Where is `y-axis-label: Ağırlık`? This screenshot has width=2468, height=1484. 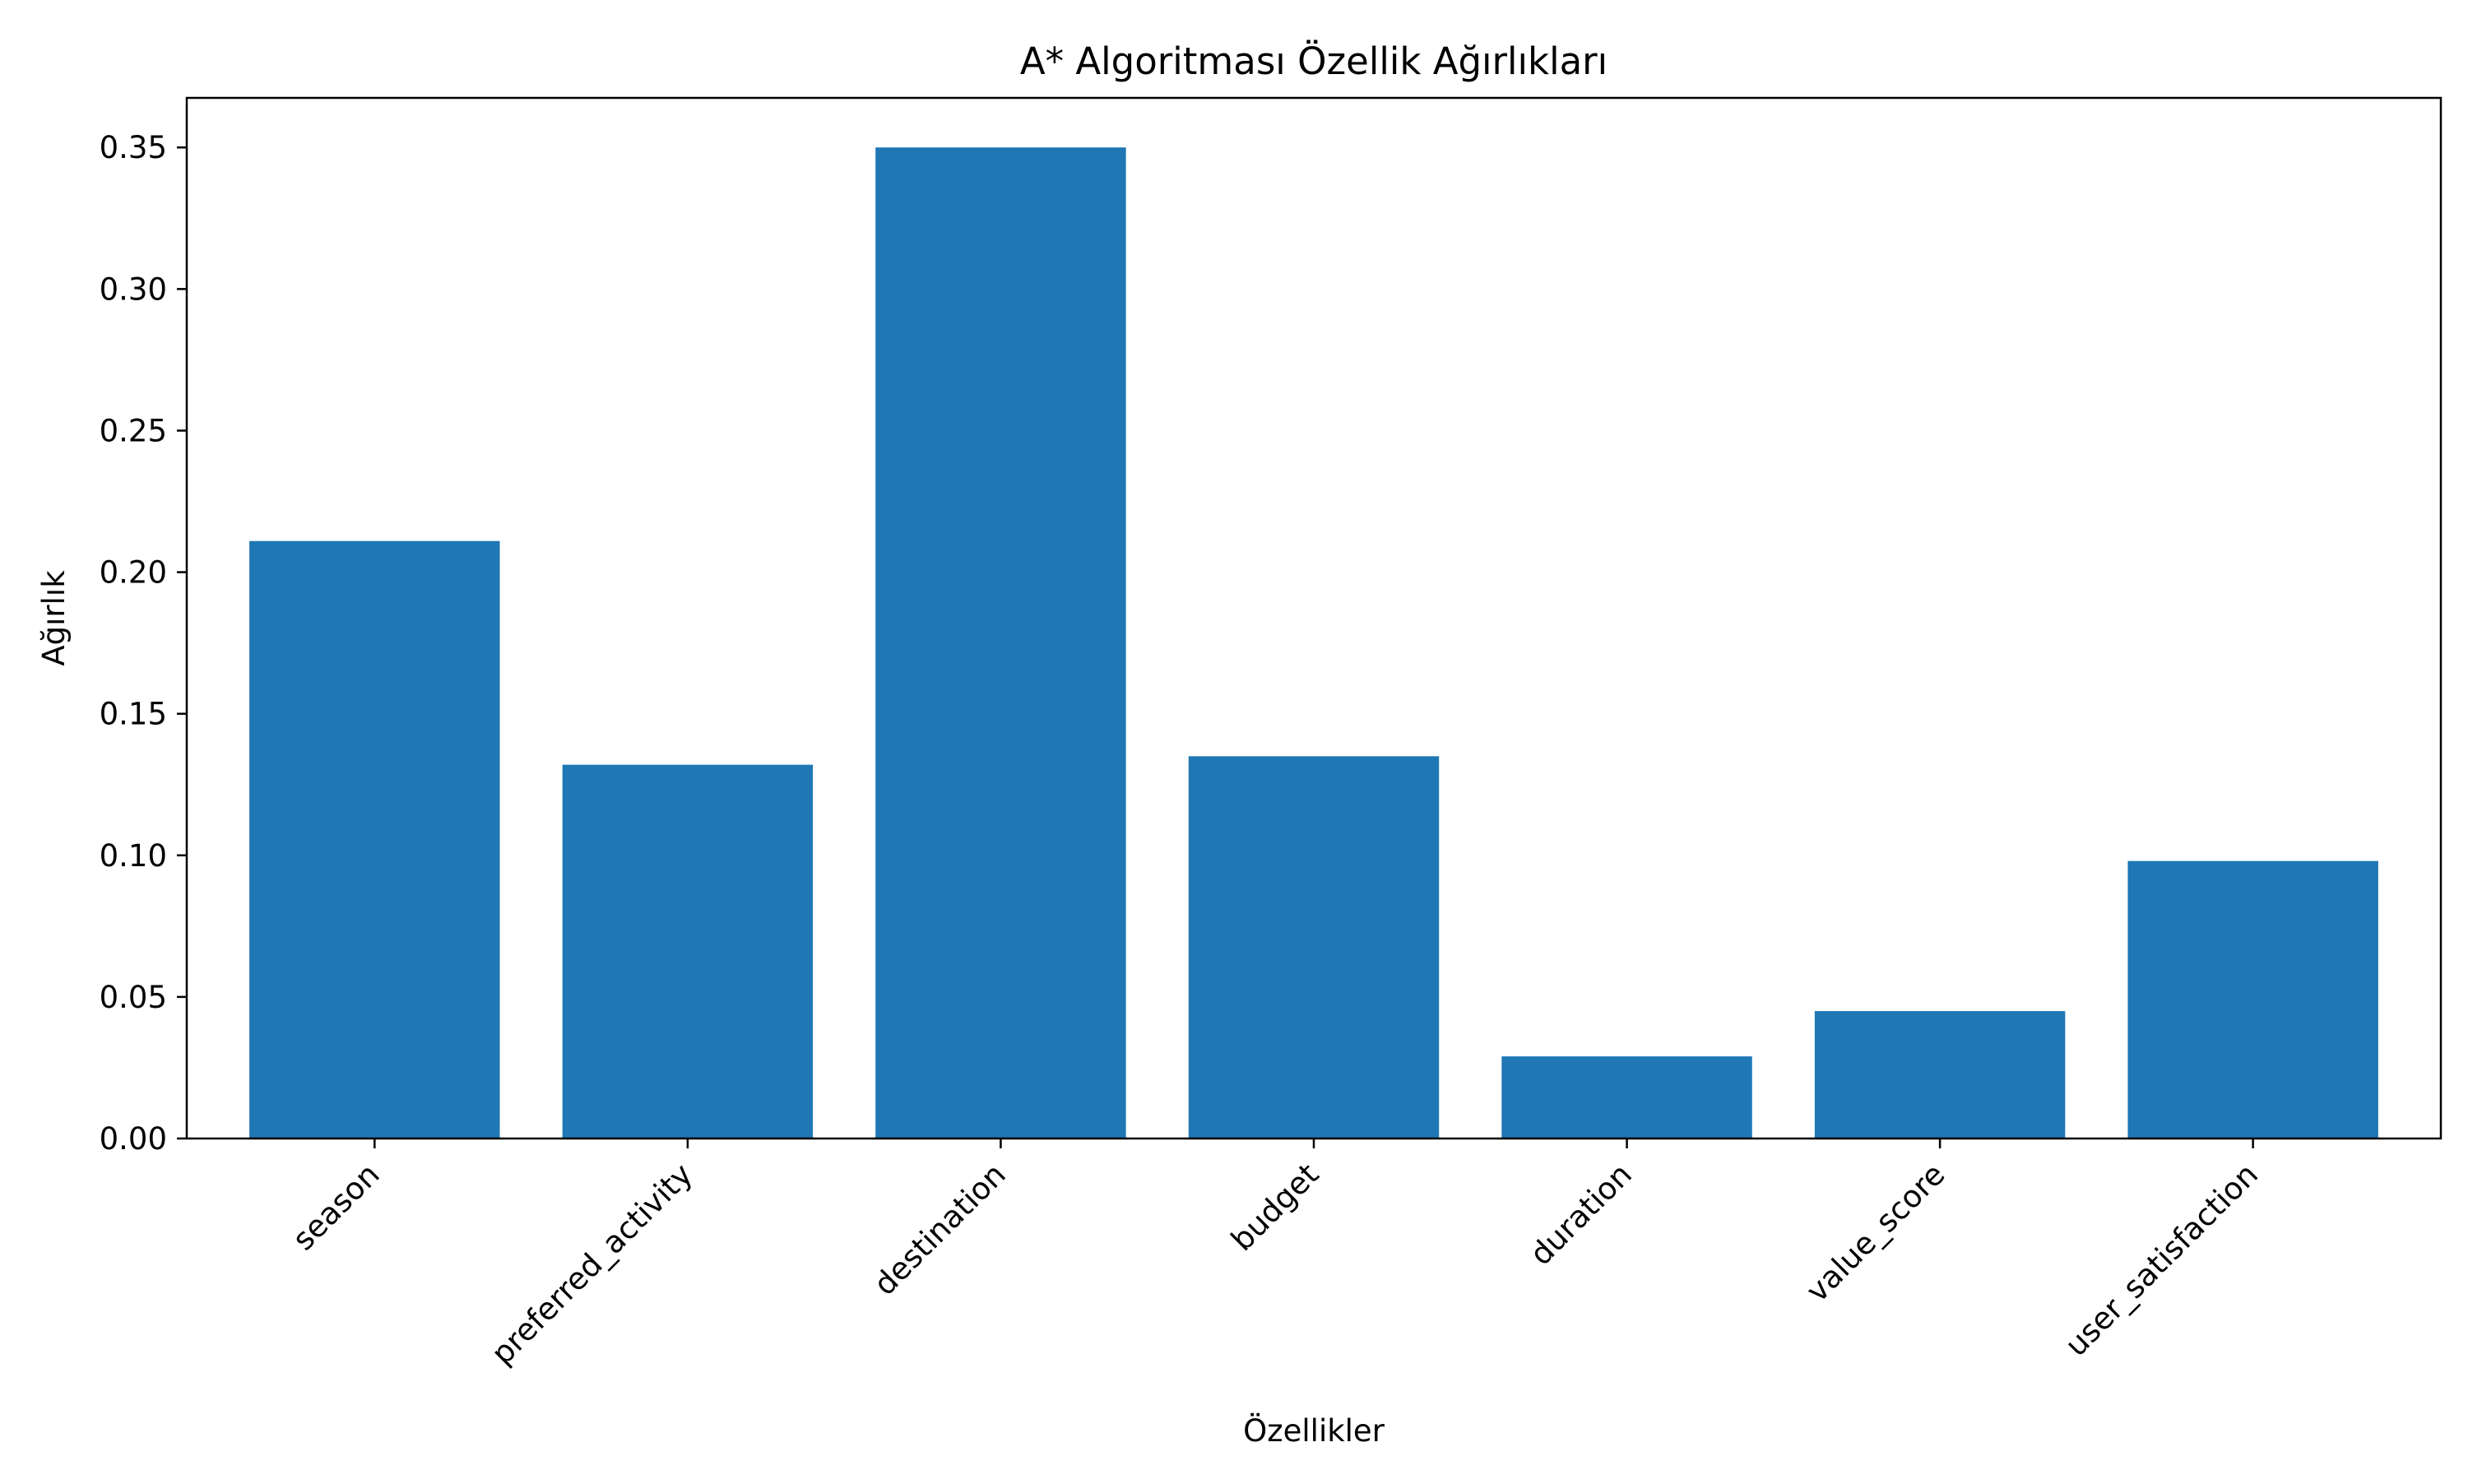
y-axis-label: Ağırlık is located at coordinates (54, 618).